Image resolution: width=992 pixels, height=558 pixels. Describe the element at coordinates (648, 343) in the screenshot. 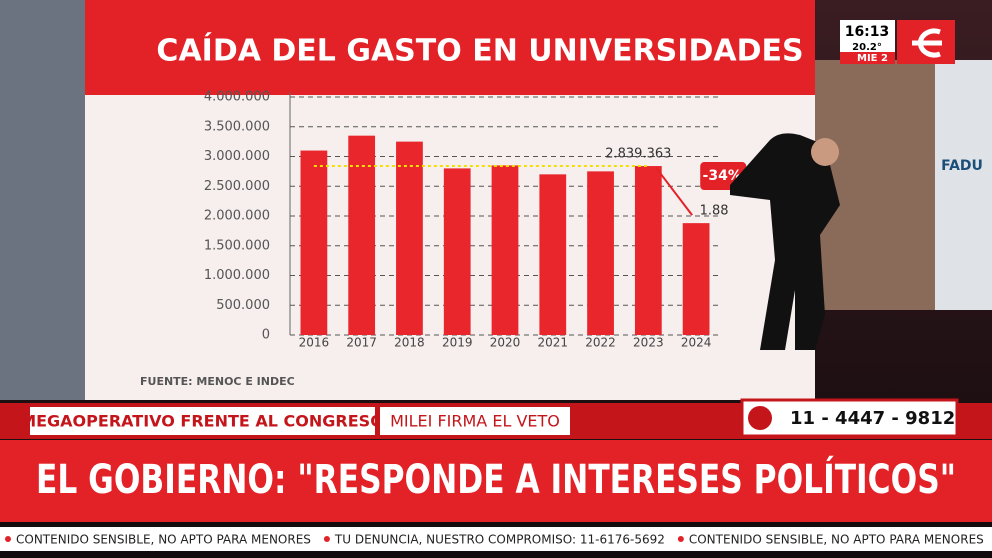

I see `x-tick-label: 2023` at that location.